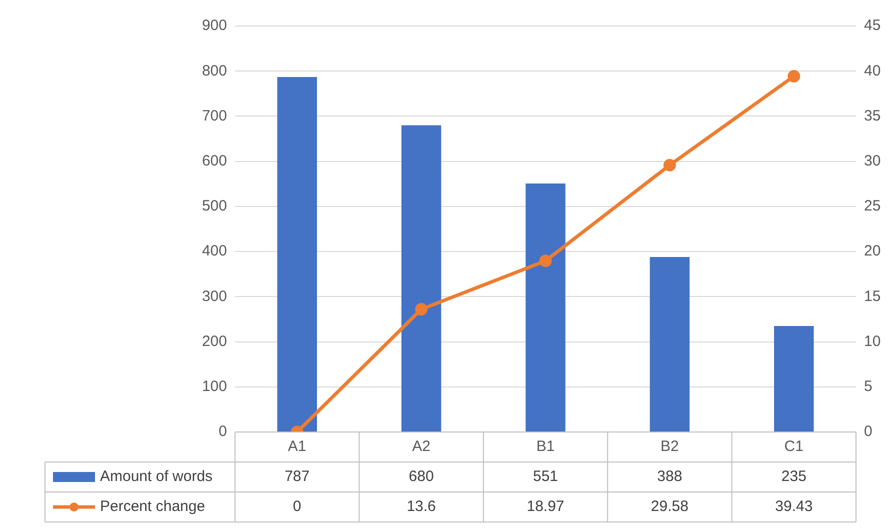 Image resolution: width=896 pixels, height=532 pixels. What do you see at coordinates (297, 507) in the screenshot?
I see `data-label: 0` at bounding box center [297, 507].